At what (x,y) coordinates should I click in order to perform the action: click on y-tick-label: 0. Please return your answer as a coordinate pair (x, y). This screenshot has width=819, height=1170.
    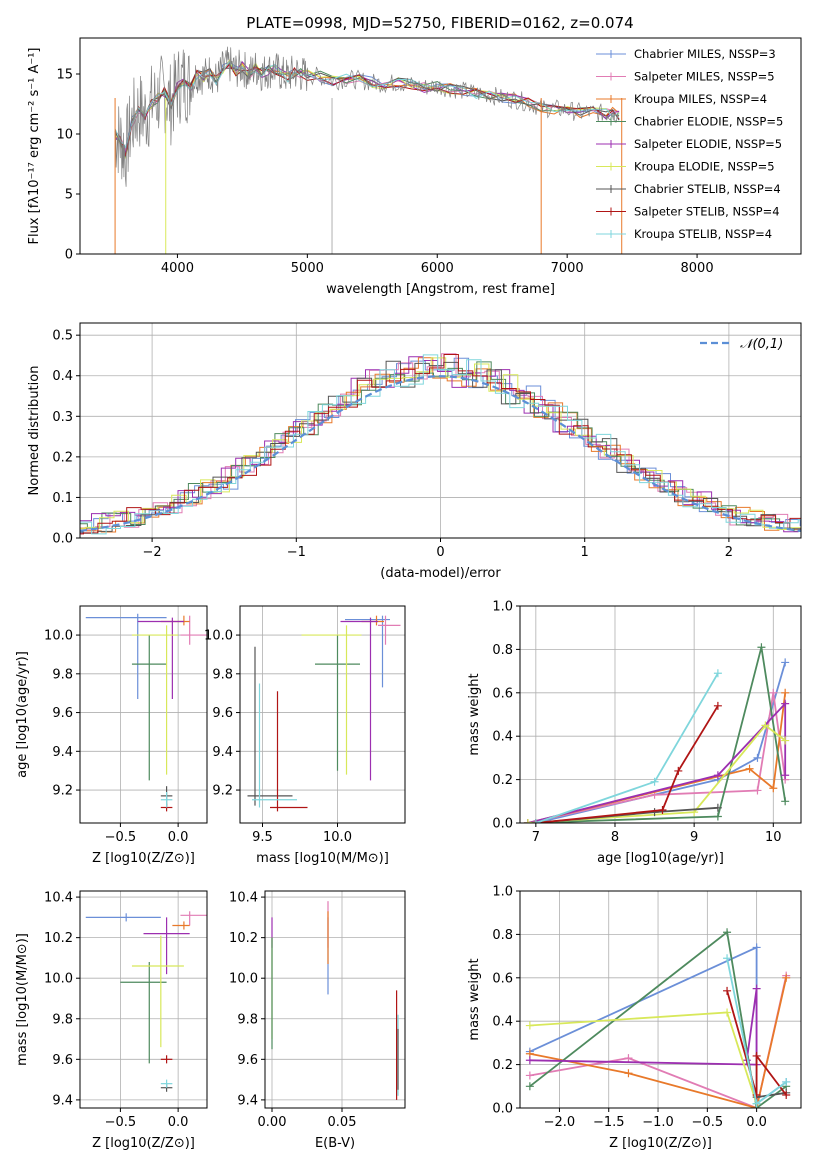
    Looking at the image, I should click on (69, 255).